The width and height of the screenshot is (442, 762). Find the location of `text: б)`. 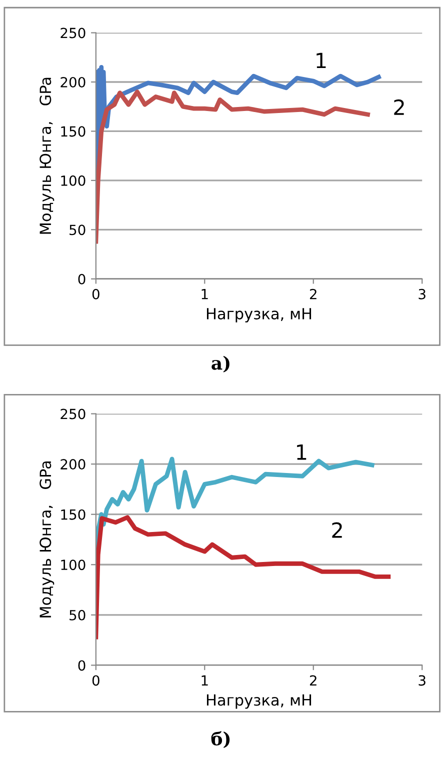

text: б) is located at coordinates (220, 739).